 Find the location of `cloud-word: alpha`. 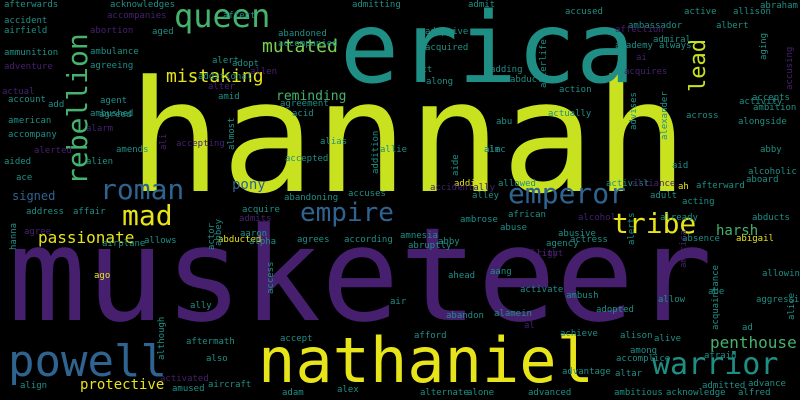

cloud-word: alpha is located at coordinates (263, 242).